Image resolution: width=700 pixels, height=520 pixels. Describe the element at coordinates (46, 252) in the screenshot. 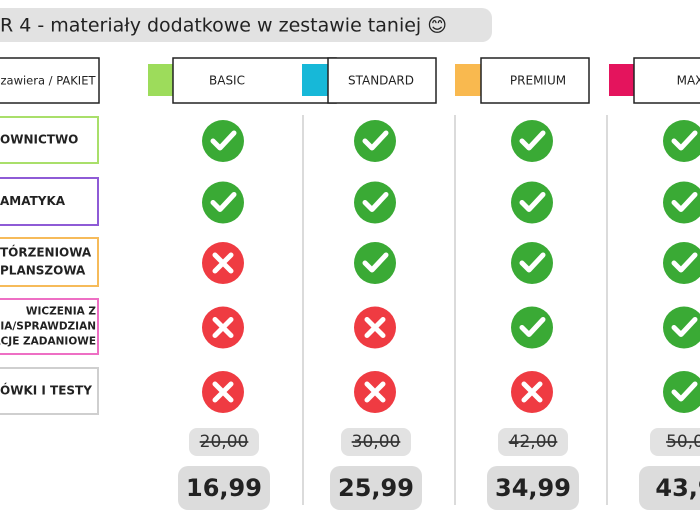

I see `row-label: TÓRZENIOWA` at that location.